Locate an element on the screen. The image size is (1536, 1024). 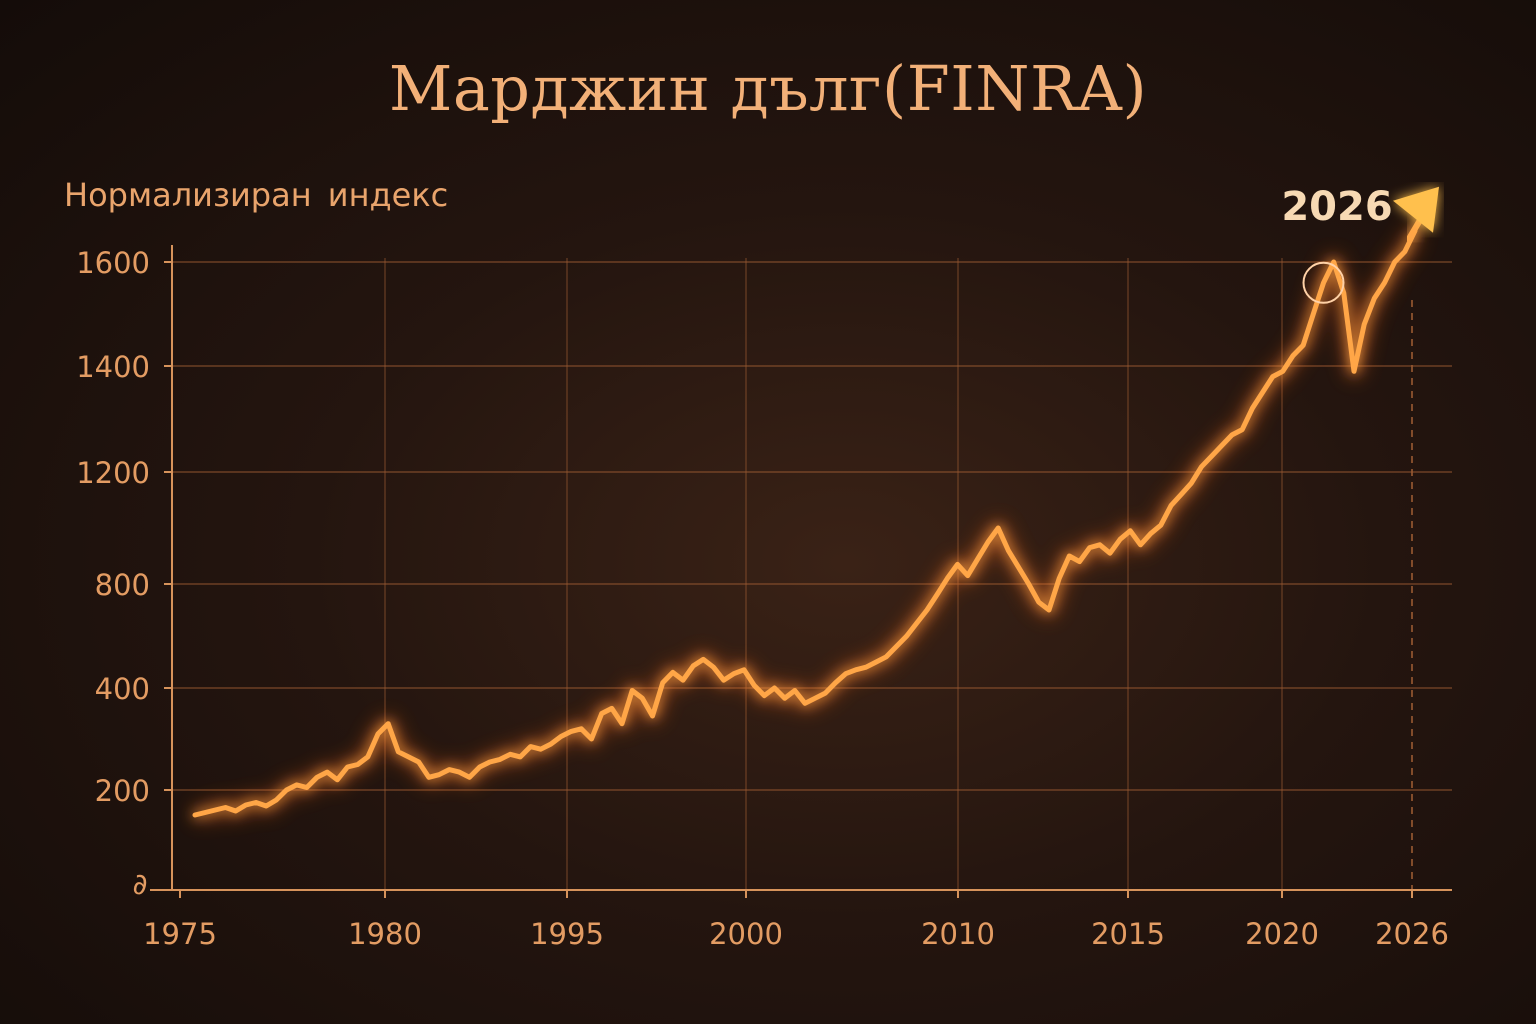
y-tick-label: 200 is located at coordinates (122, 791).